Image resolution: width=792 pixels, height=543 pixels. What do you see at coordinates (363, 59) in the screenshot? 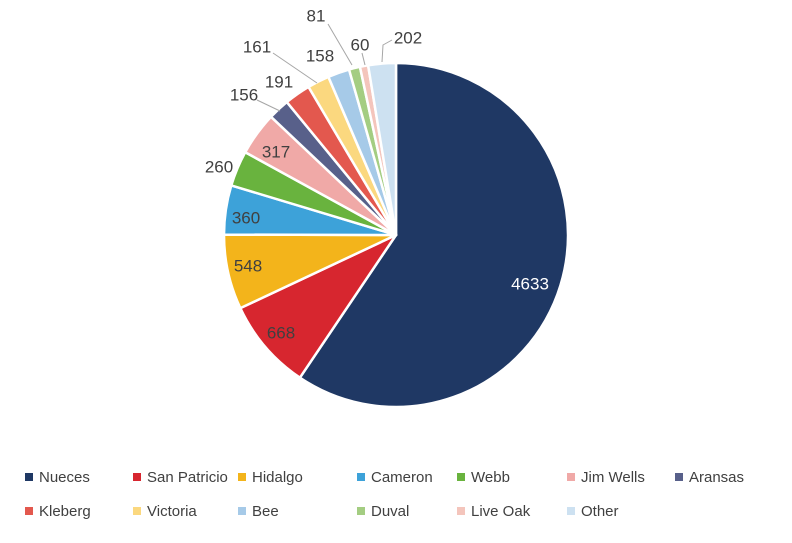
I see `leader-line-live-oak` at bounding box center [363, 59].